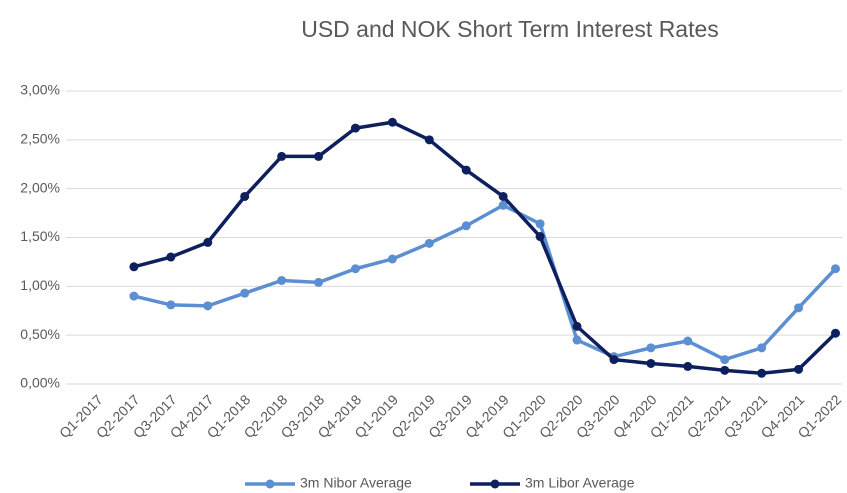  Describe the element at coordinates (356, 483) in the screenshot. I see `legend-label: 3m Nibor Average` at that location.